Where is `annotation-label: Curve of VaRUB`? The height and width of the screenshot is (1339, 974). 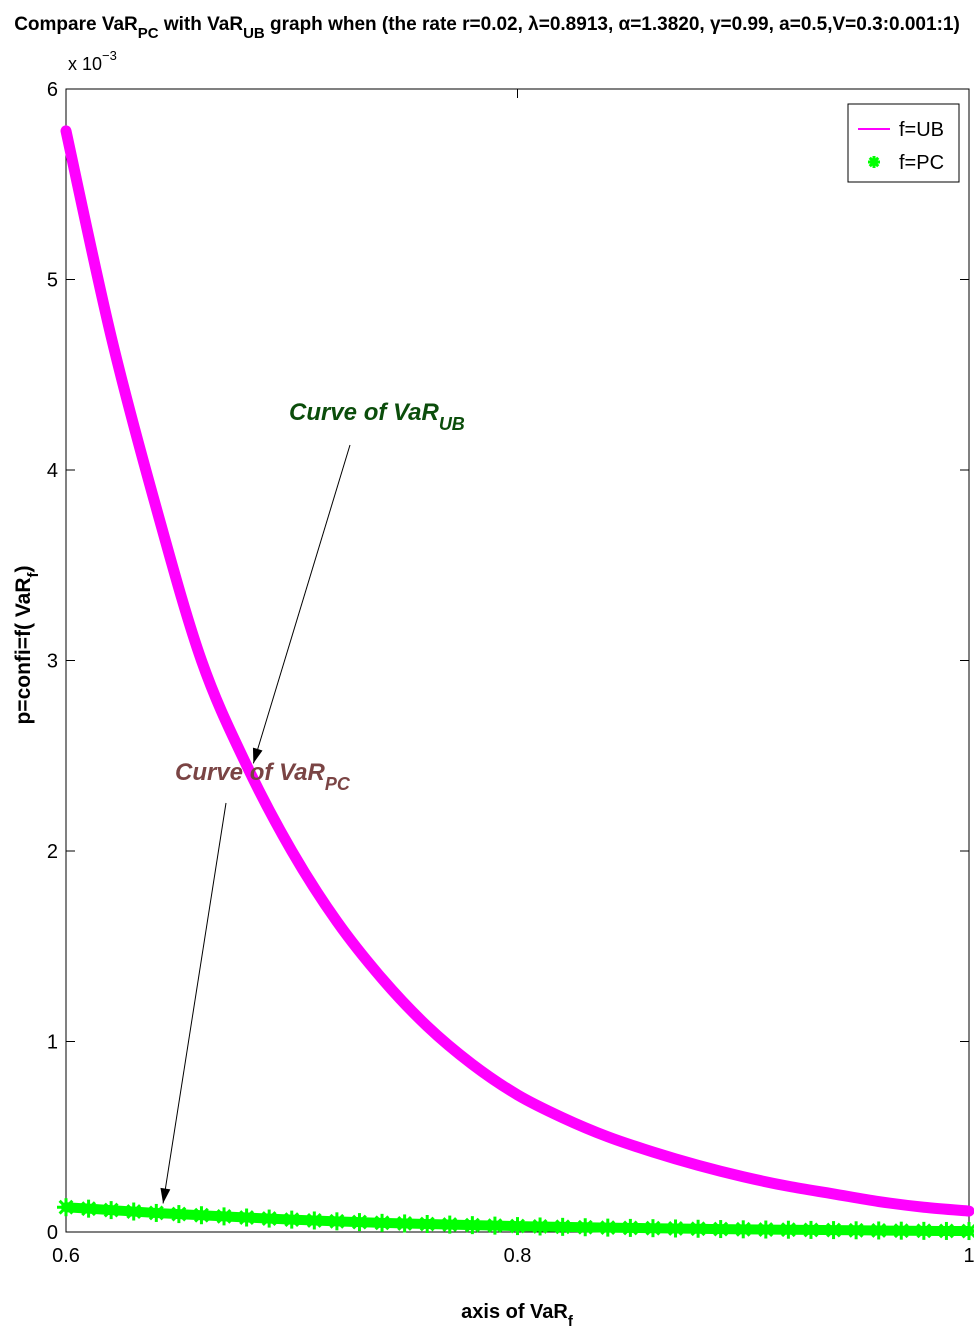 annotation-label: Curve of VaRUB is located at coordinates (377, 416).